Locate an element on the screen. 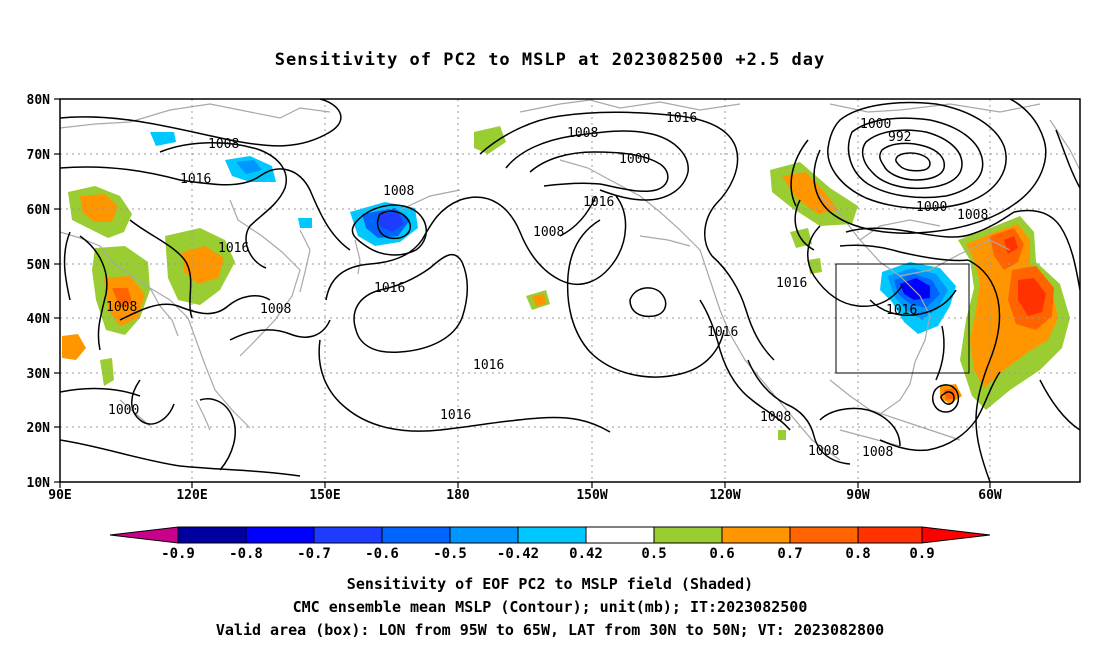 Image resolution: width=1100 pixels, height=650 pixels. colorbar-tick-label: -0.8 is located at coordinates (246, 554).